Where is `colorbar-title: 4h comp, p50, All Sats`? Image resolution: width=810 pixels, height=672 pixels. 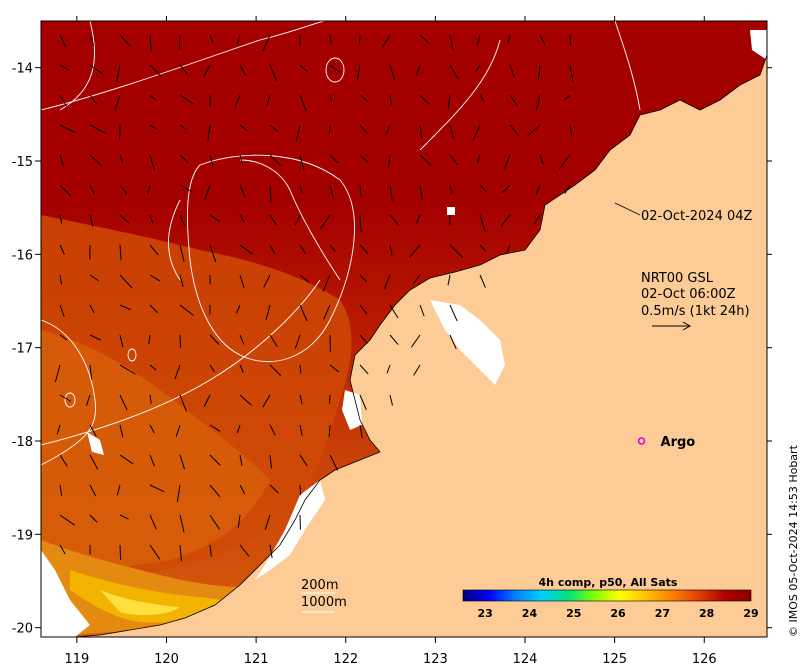
colorbar-title: 4h comp, p50, All Sats is located at coordinates (608, 582).